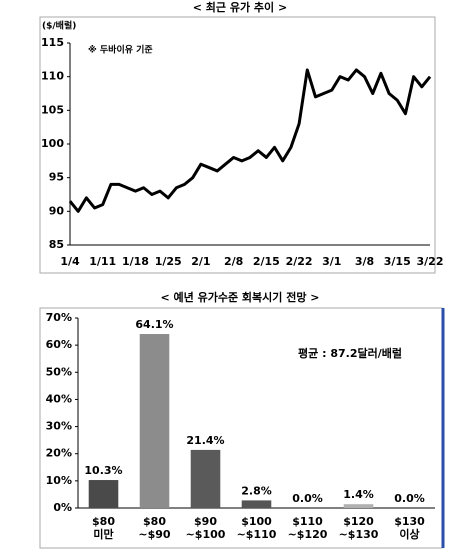 This screenshot has width=466, height=557. What do you see at coordinates (239, 297) in the screenshot?
I see `chart-title: < 예년 유가수준 회복시기 전망 >` at bounding box center [239, 297].